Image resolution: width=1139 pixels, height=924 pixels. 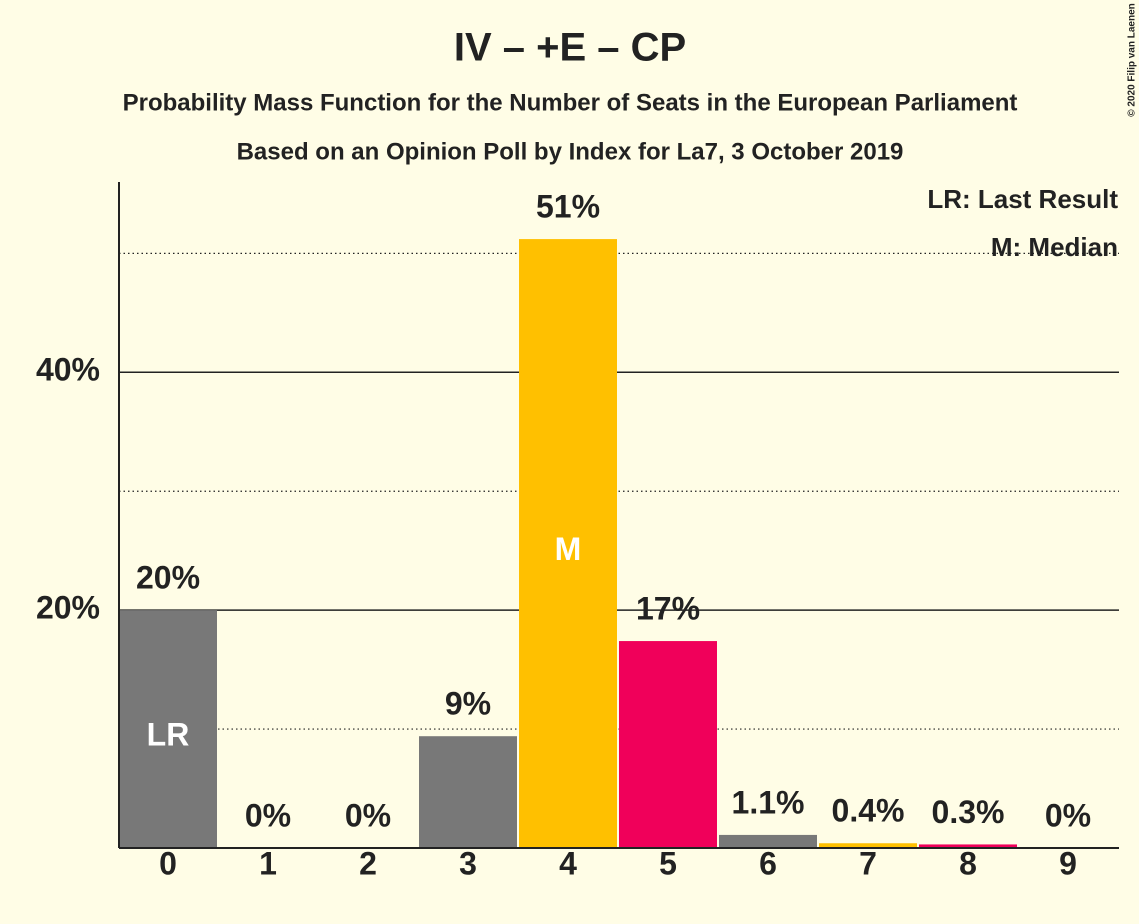 I want to click on x-tick-label: 6, so click(x=768, y=863).